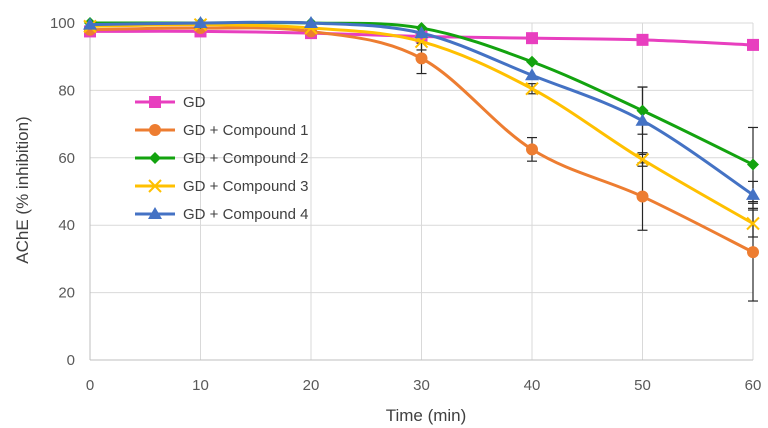 The width and height of the screenshot is (768, 428). Describe the element at coordinates (246, 186) in the screenshot. I see `legend-label: GD + Compound 3` at that location.